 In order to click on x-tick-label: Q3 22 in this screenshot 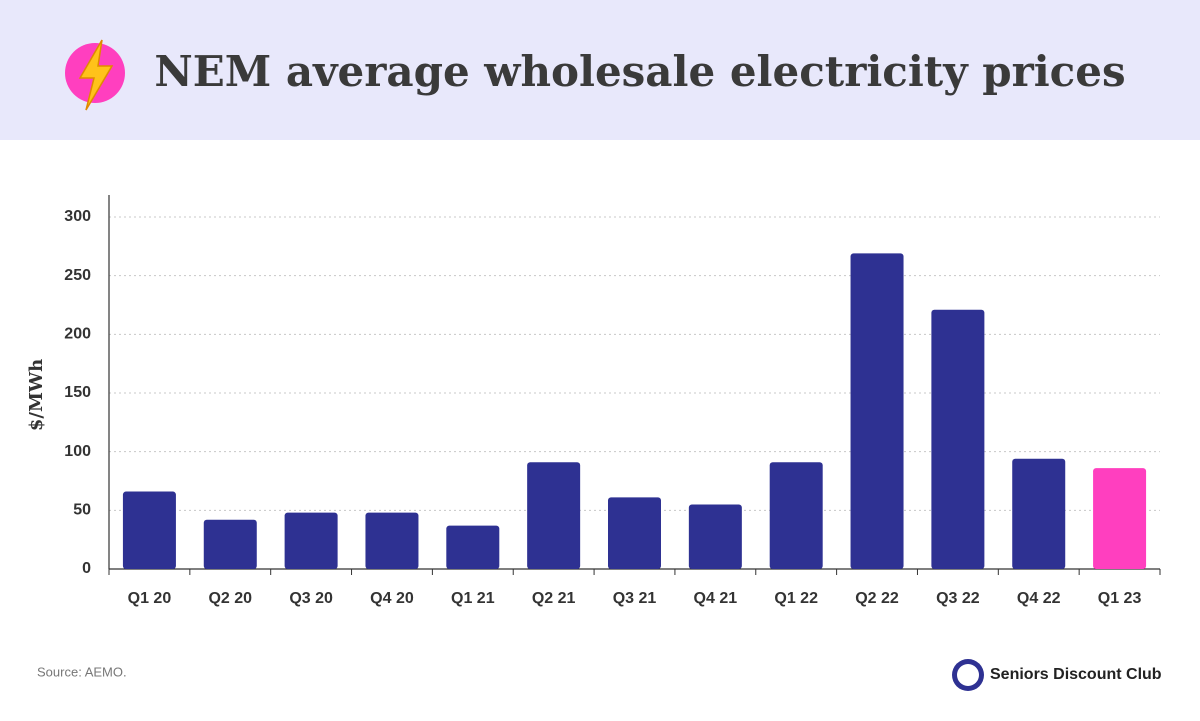, I will do `click(958, 598)`.